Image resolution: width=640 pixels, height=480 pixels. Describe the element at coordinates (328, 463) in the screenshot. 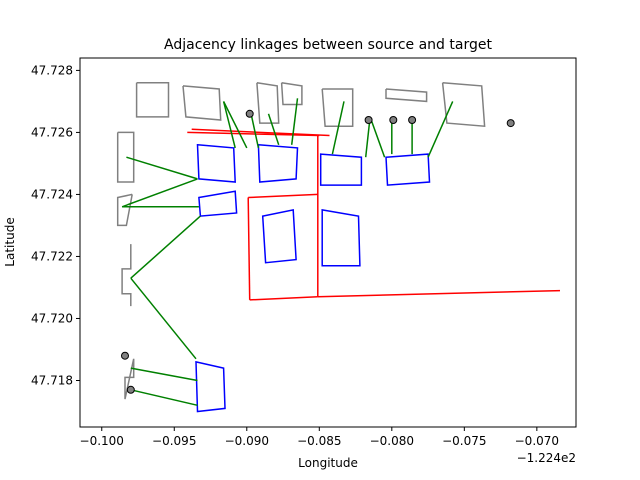

I see `x-axis-label: Longitude` at that location.